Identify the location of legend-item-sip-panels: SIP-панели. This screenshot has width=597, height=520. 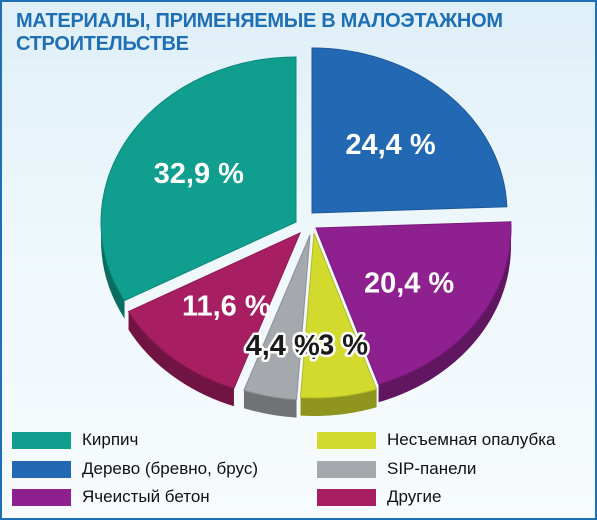
(396, 469).